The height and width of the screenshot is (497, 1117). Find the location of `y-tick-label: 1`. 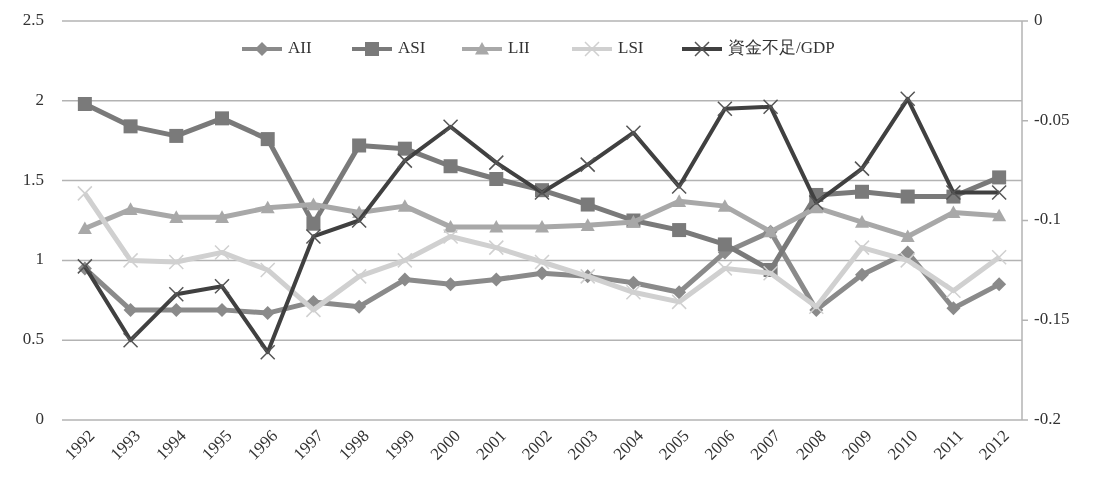

y-tick-label: 1 is located at coordinates (39, 259).